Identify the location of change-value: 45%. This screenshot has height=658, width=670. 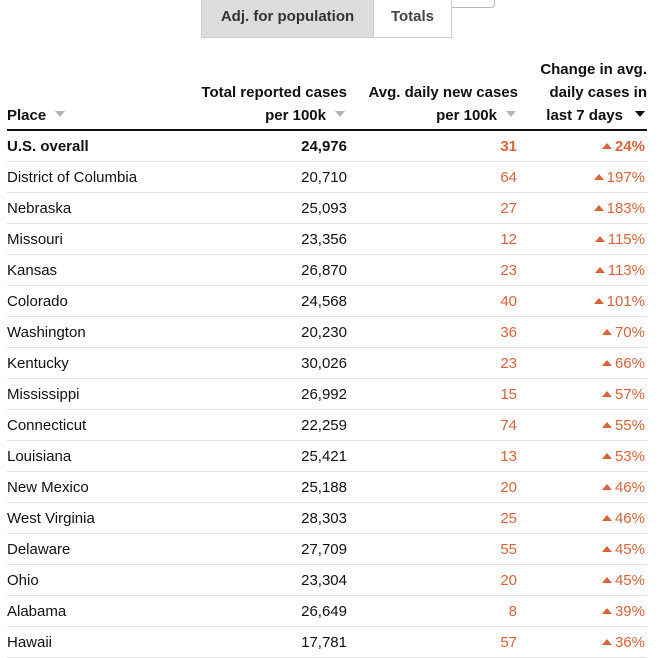
(629, 580).